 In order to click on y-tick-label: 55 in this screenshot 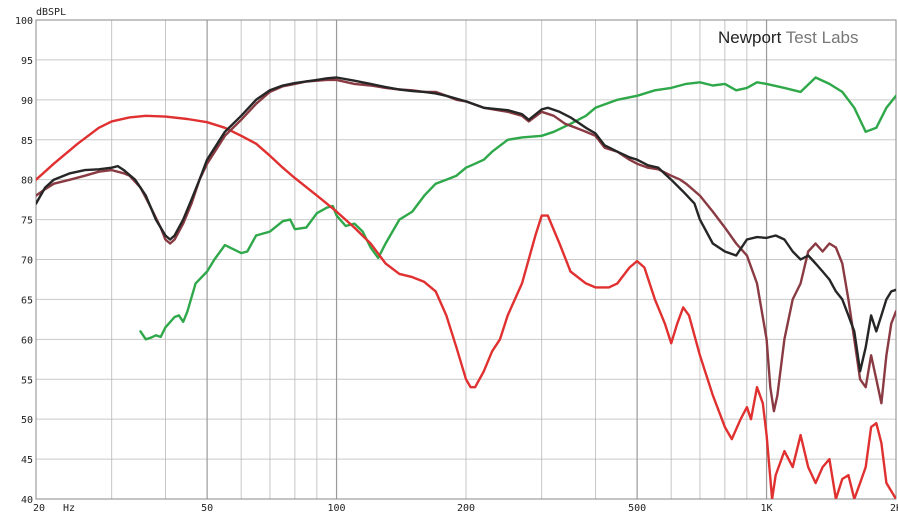, I will do `click(27, 380)`.